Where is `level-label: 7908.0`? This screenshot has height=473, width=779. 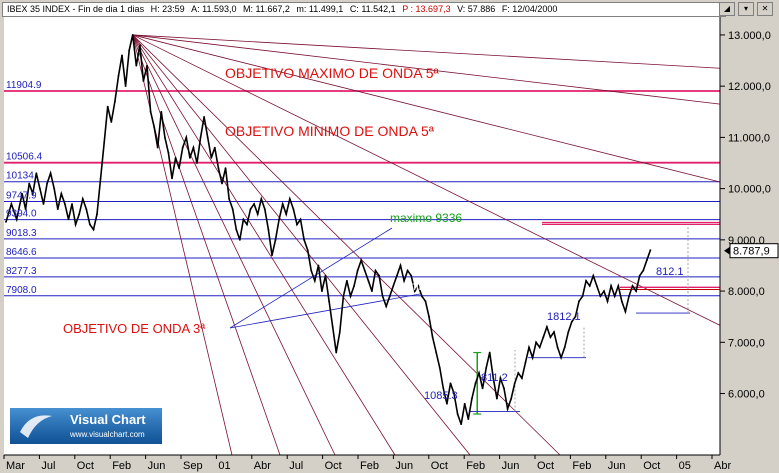 level-label: 7908.0 is located at coordinates (21, 290).